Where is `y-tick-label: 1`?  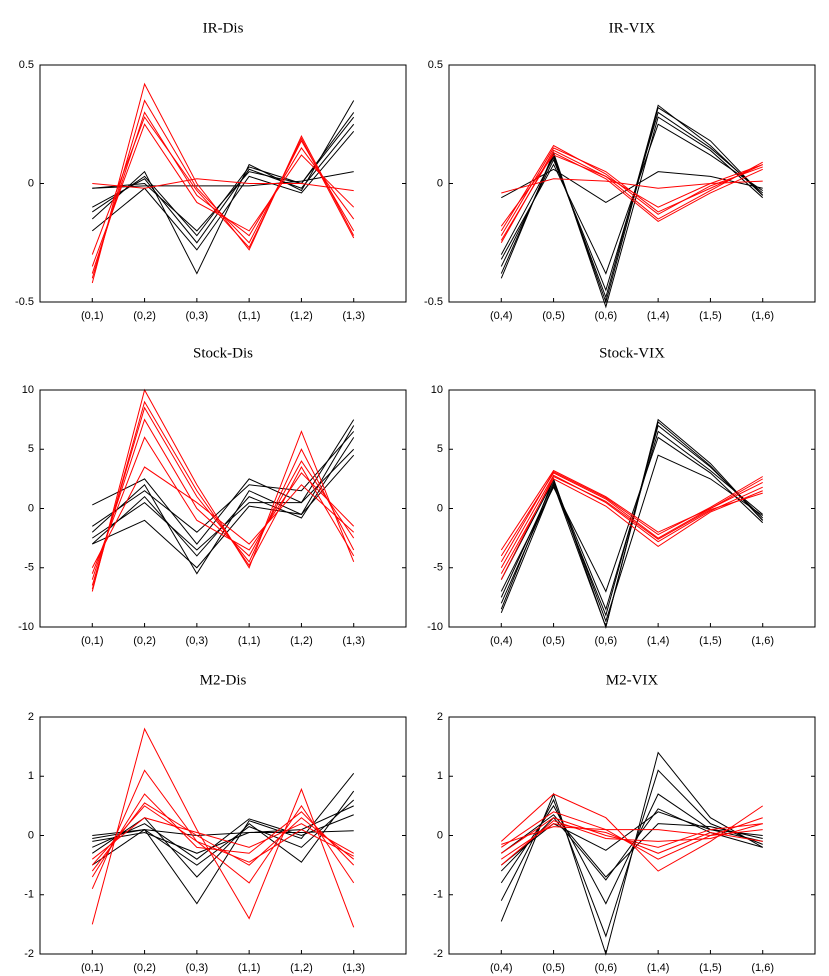
y-tick-label: 1 is located at coordinates (31, 776).